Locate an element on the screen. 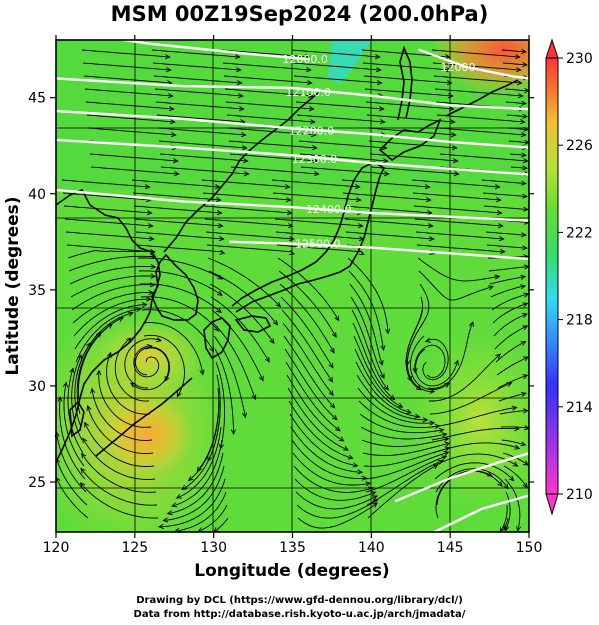  contour-label: 12400.0 is located at coordinates (329, 209).